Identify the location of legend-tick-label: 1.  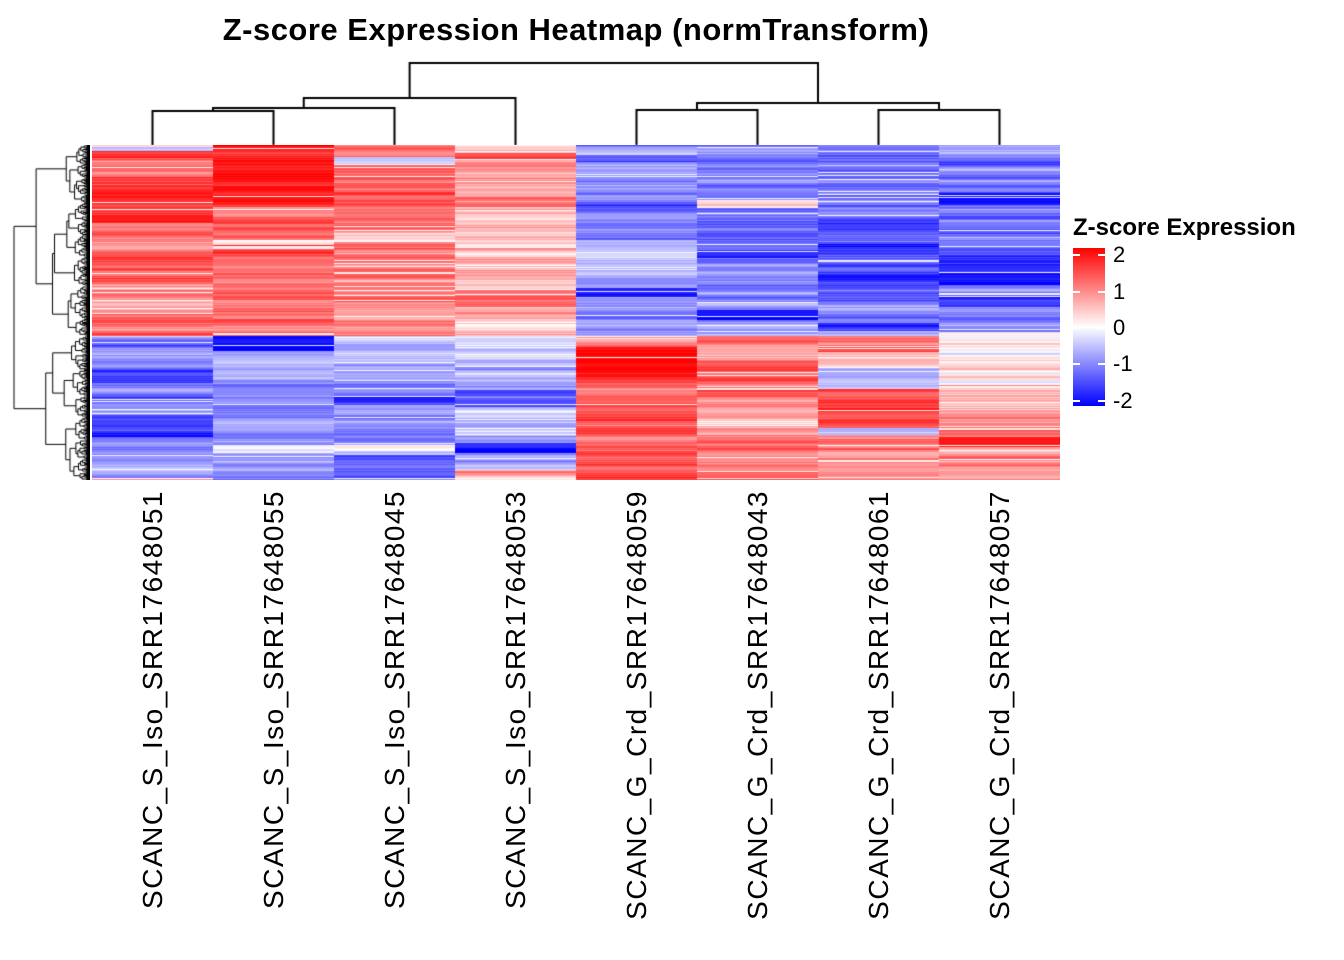
(1119, 291).